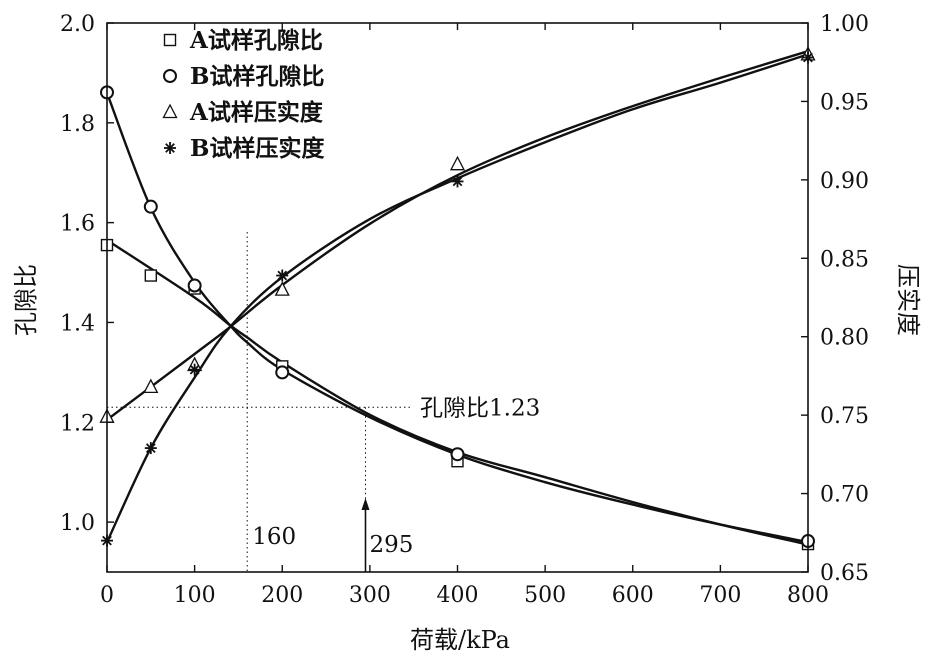 This screenshot has width=937, height=662. What do you see at coordinates (77, 24) in the screenshot?
I see `y-left-tick-label: 2.0` at bounding box center [77, 24].